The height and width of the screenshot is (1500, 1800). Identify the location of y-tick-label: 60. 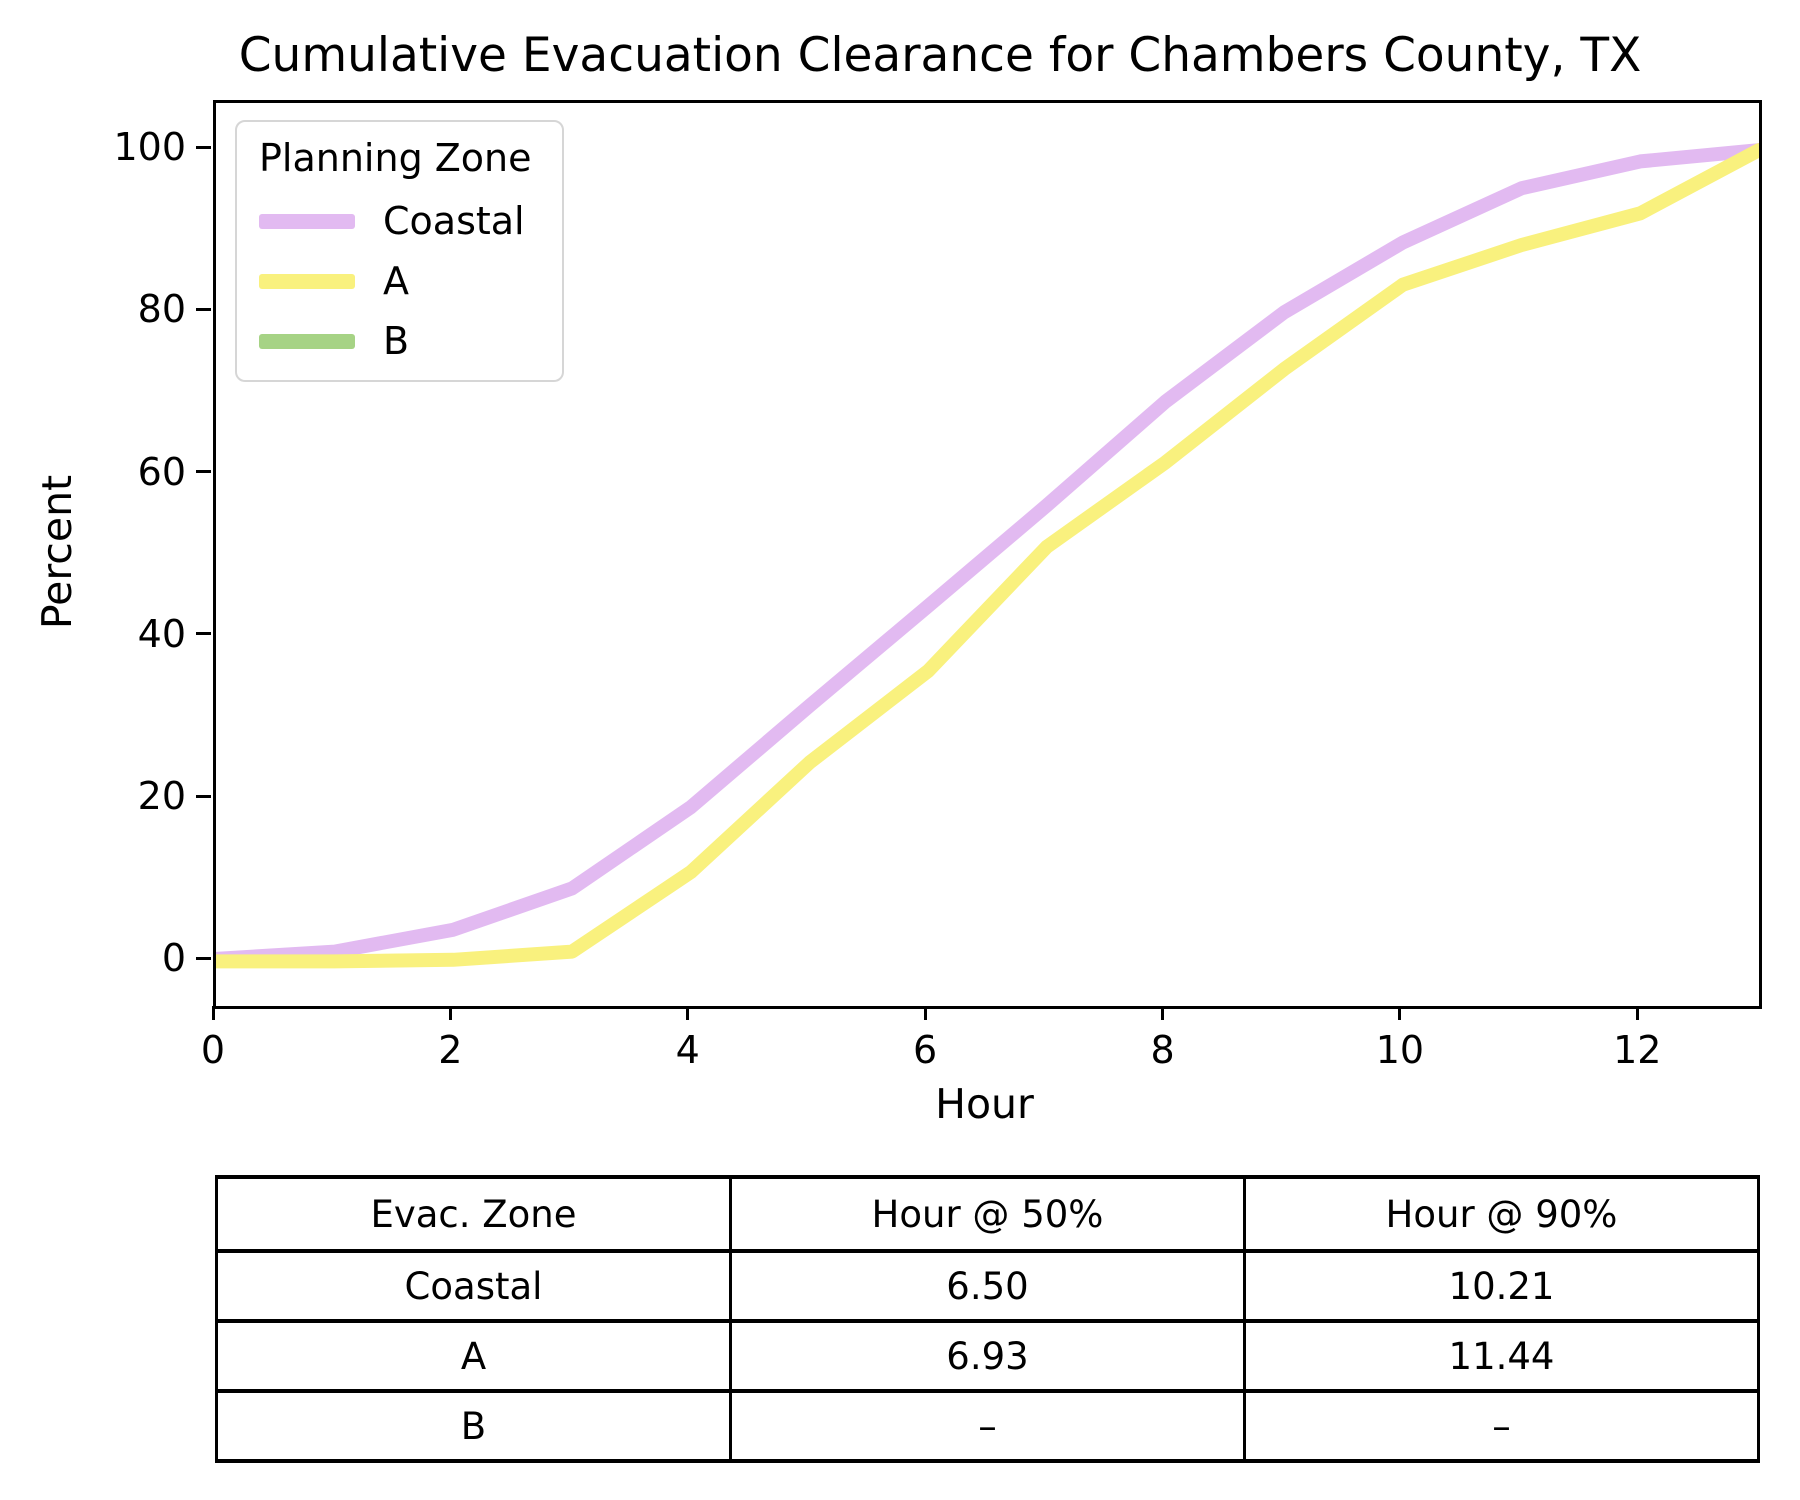
(161, 471).